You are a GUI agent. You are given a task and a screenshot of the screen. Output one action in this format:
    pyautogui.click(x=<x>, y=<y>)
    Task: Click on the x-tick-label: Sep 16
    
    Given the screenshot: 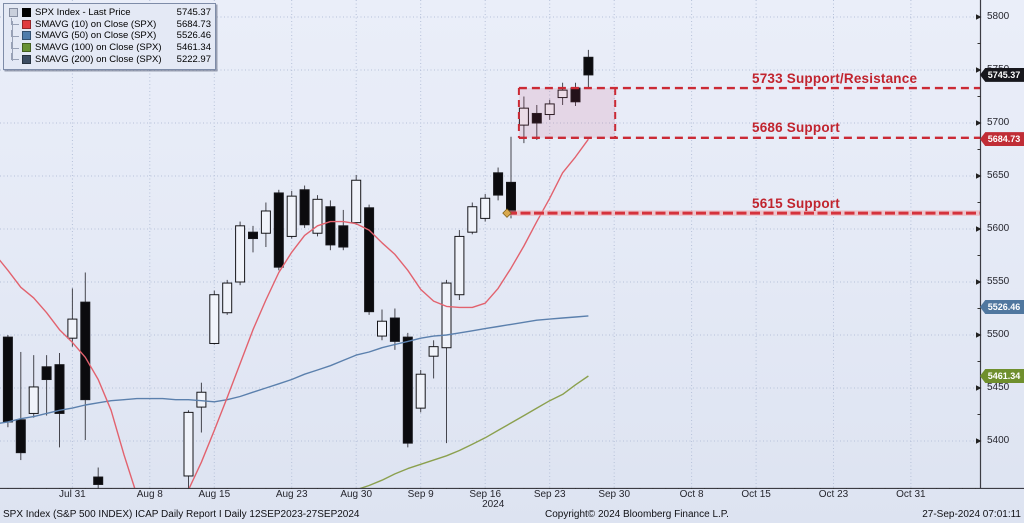 What is the action you would take?
    pyautogui.click(x=485, y=494)
    